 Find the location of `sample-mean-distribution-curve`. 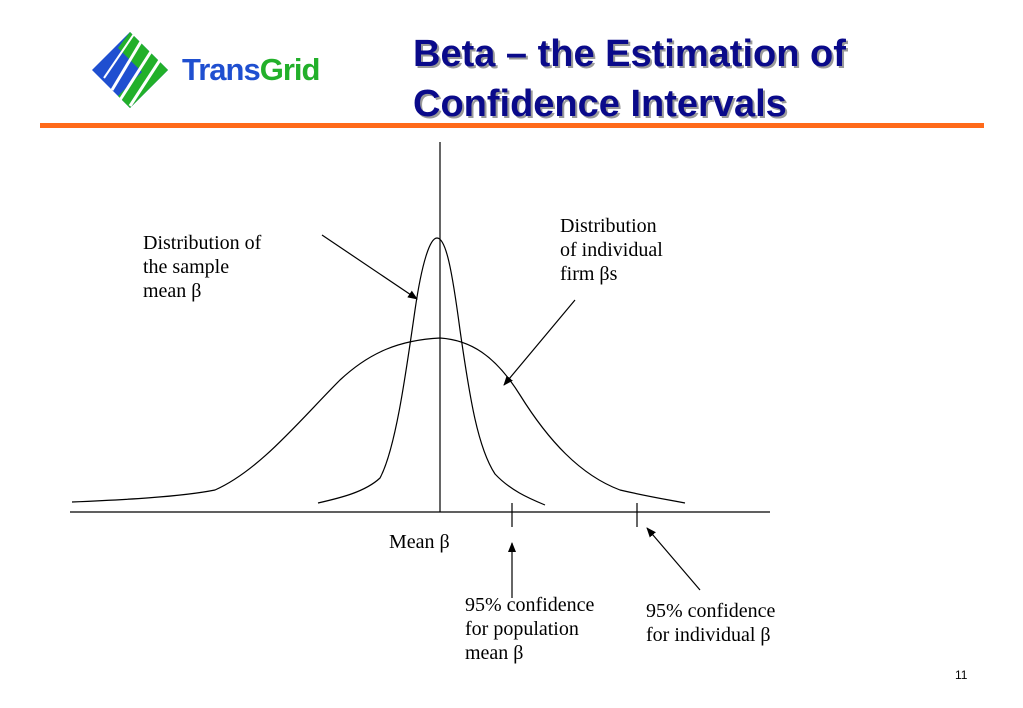

sample-mean-distribution-curve is located at coordinates (431, 371).